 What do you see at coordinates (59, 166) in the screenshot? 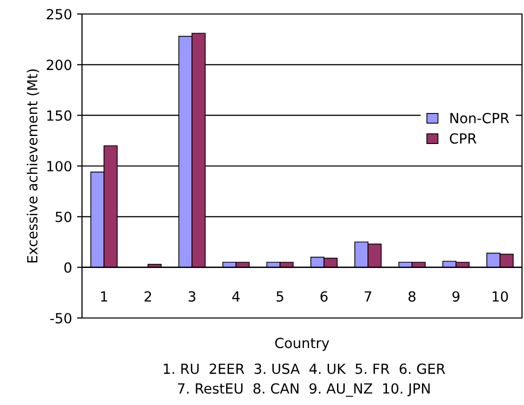
I see `y-tick-label: 100` at bounding box center [59, 166].